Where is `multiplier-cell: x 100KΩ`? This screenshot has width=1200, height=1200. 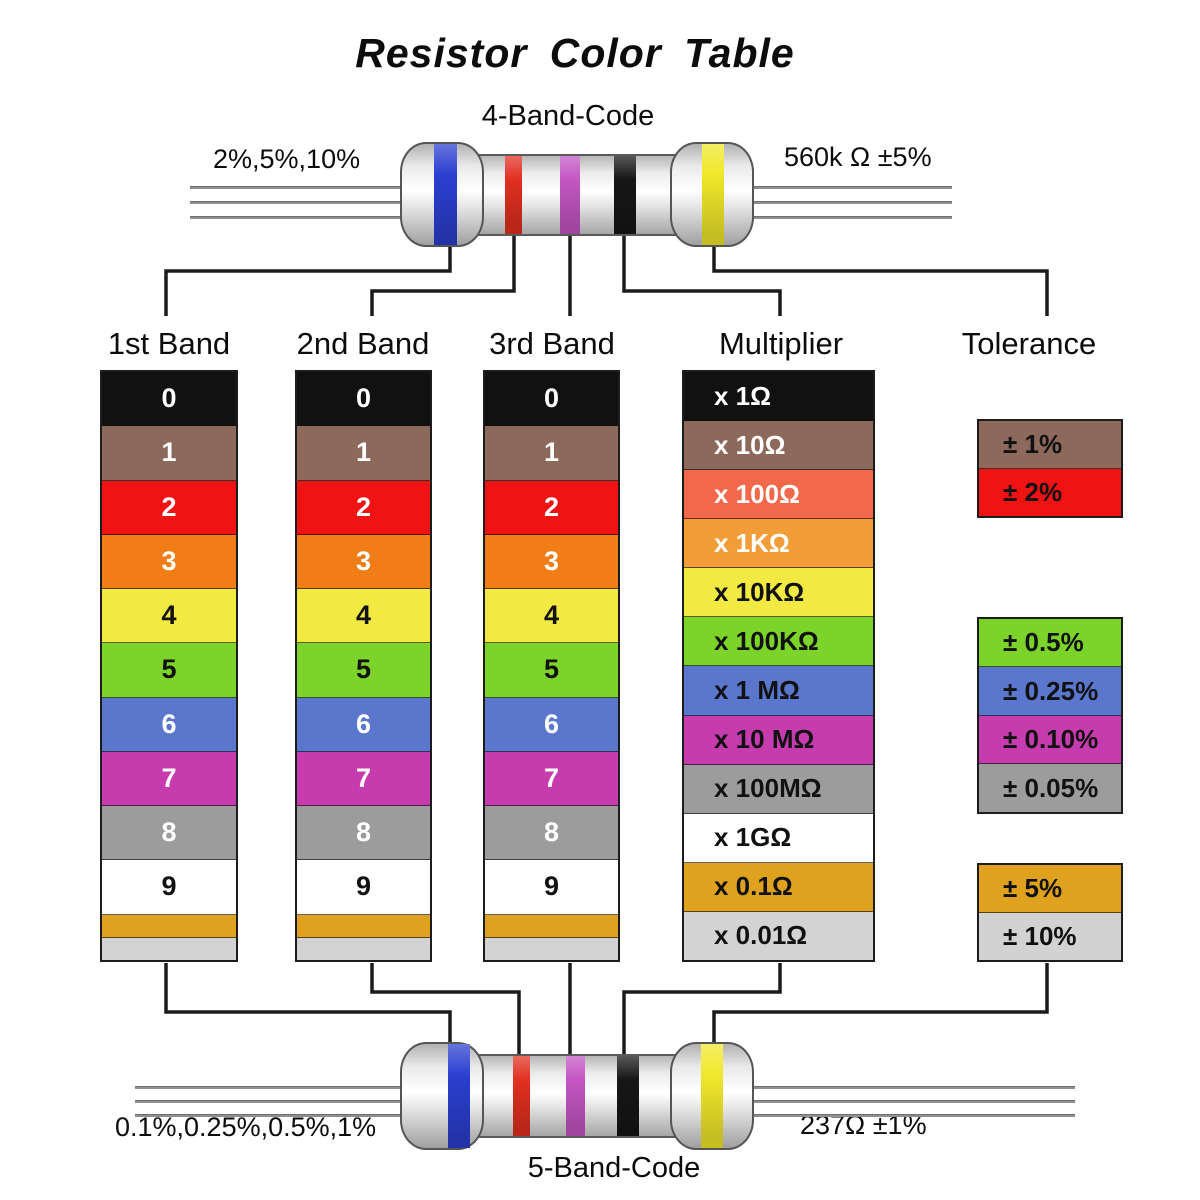 multiplier-cell: x 100KΩ is located at coordinates (778, 642).